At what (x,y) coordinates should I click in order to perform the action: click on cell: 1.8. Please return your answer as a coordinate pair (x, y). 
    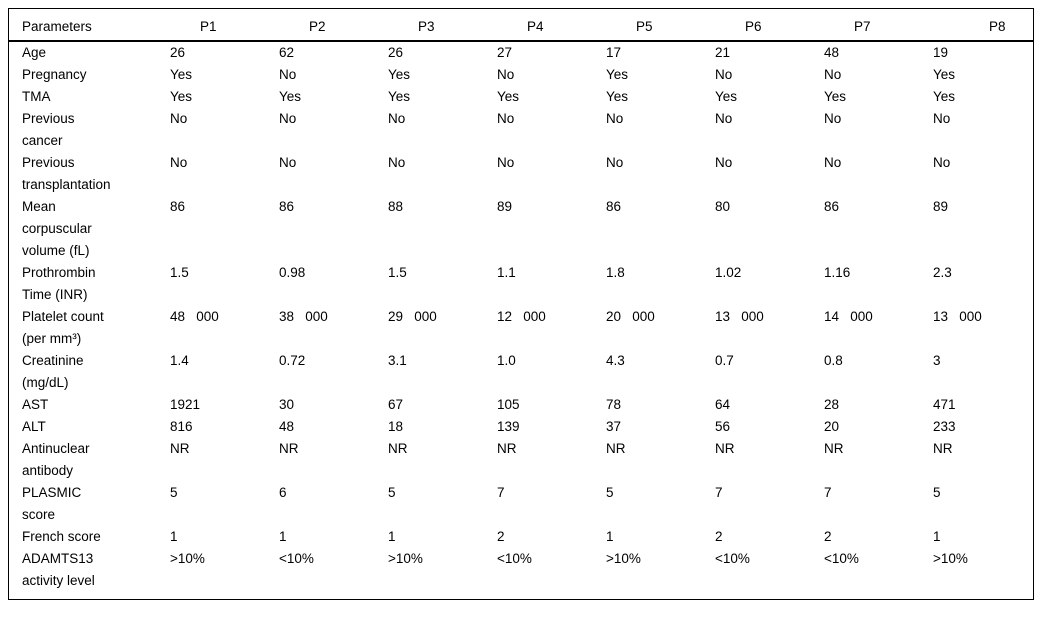
    Looking at the image, I should click on (615, 272).